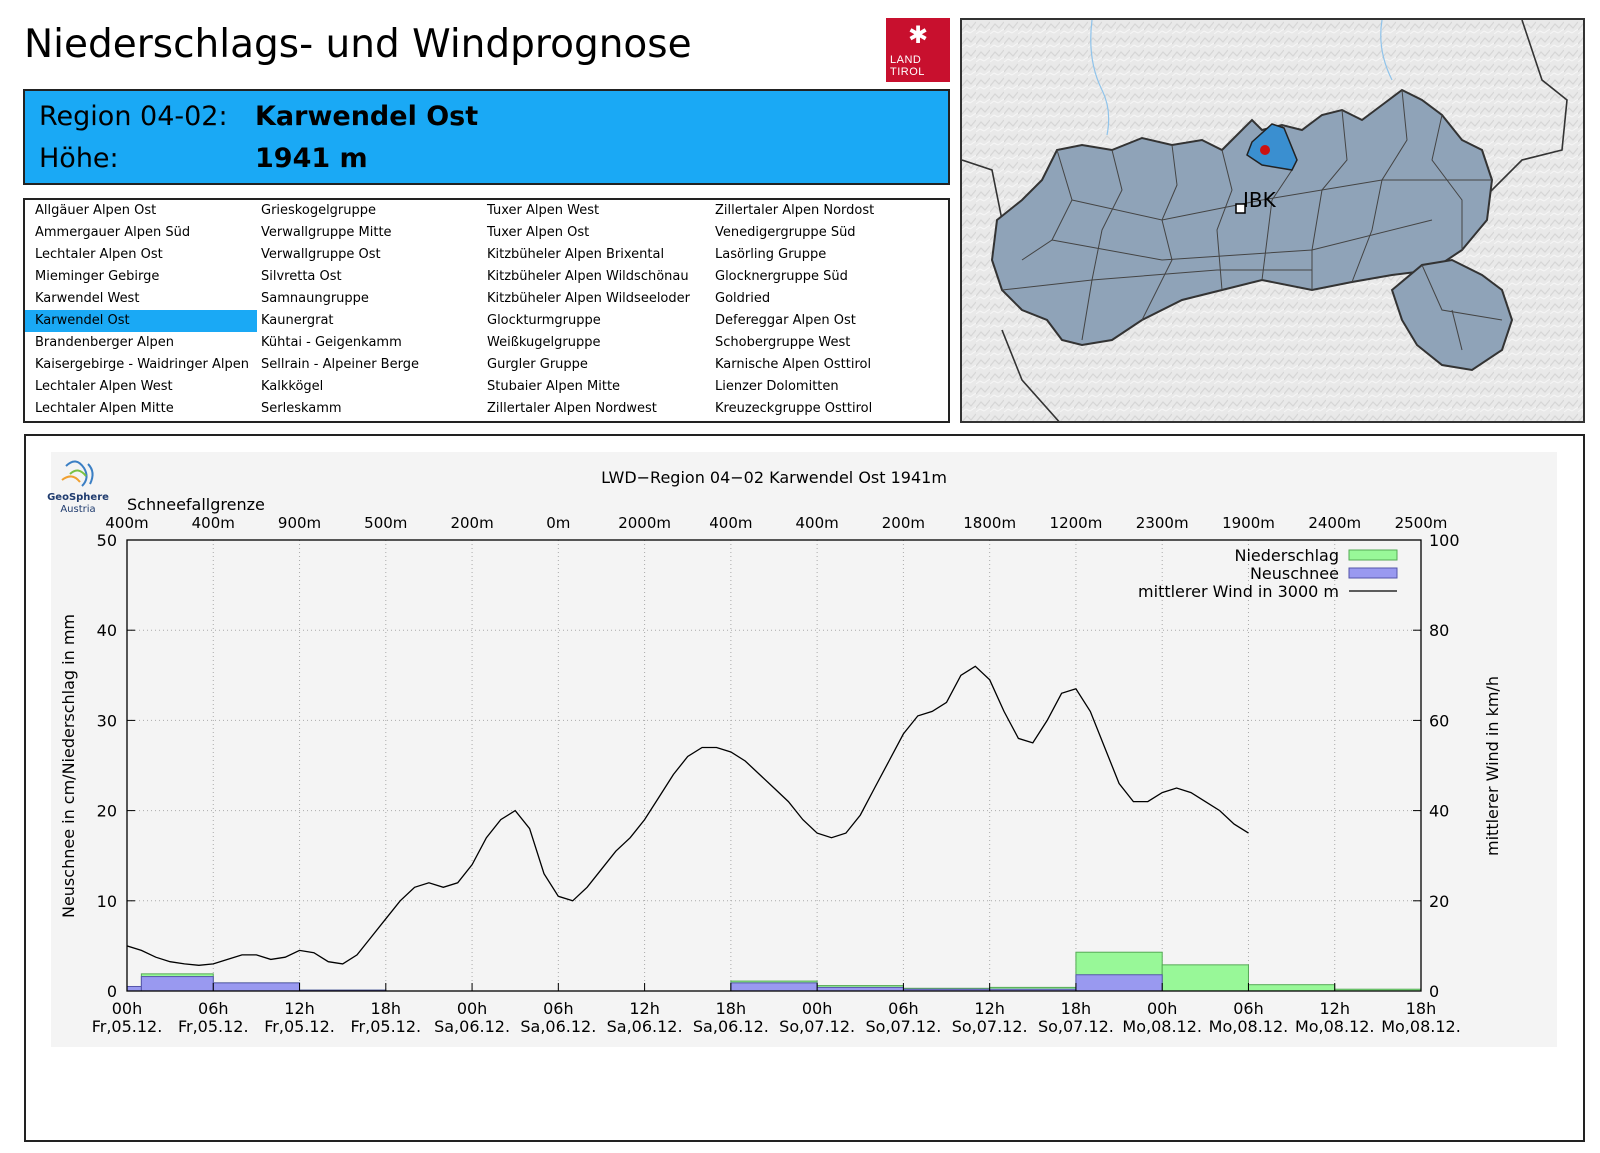 The image size is (1600, 1153). Describe the element at coordinates (1260, 200) in the screenshot. I see `city-label: IBK` at that location.